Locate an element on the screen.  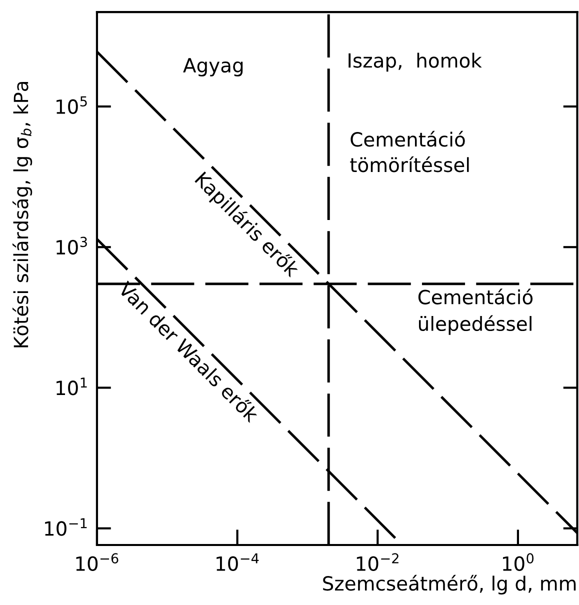
x-tick-label: 10$^{−2}$ is located at coordinates (377, 562).